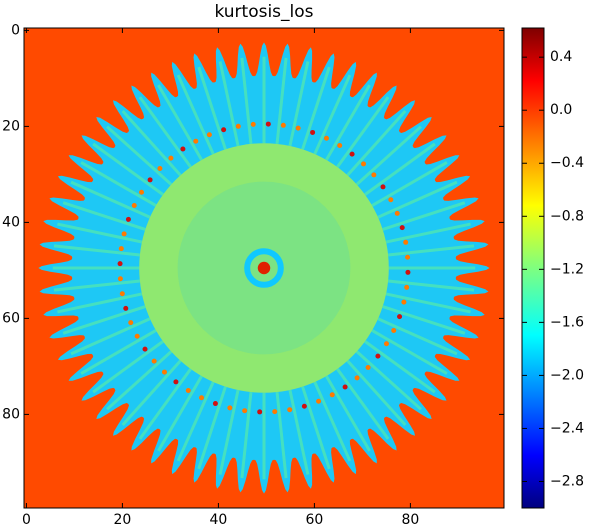 The width and height of the screenshot is (603, 528). Describe the element at coordinates (561, 57) in the screenshot. I see `colorbar-tick-label: 0.4` at that location.